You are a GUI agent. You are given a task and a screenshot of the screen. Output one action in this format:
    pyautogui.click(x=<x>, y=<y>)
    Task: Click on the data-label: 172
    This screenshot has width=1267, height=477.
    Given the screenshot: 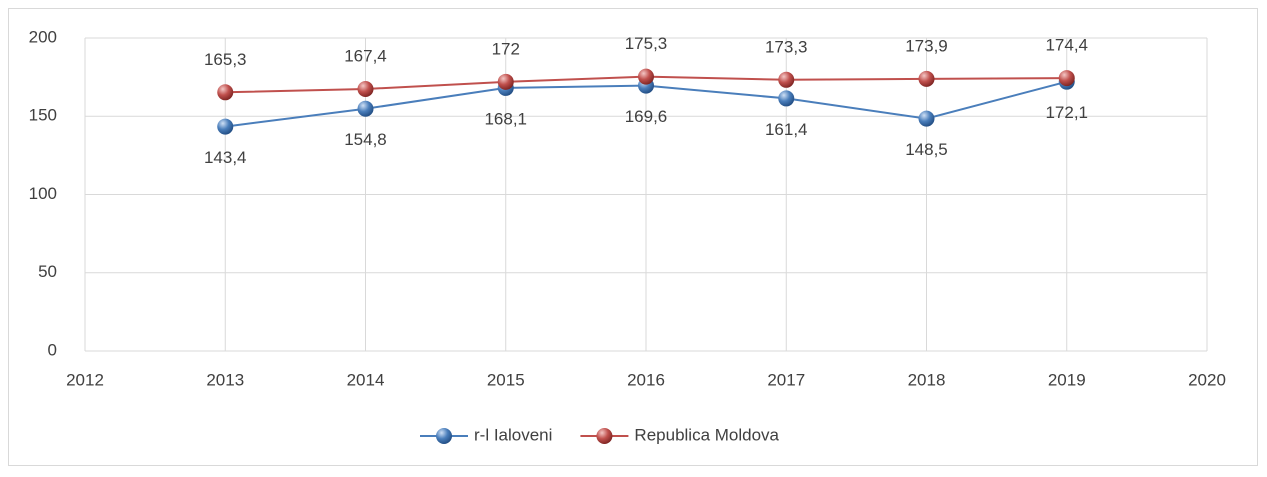 What is the action you would take?
    pyautogui.click(x=506, y=48)
    